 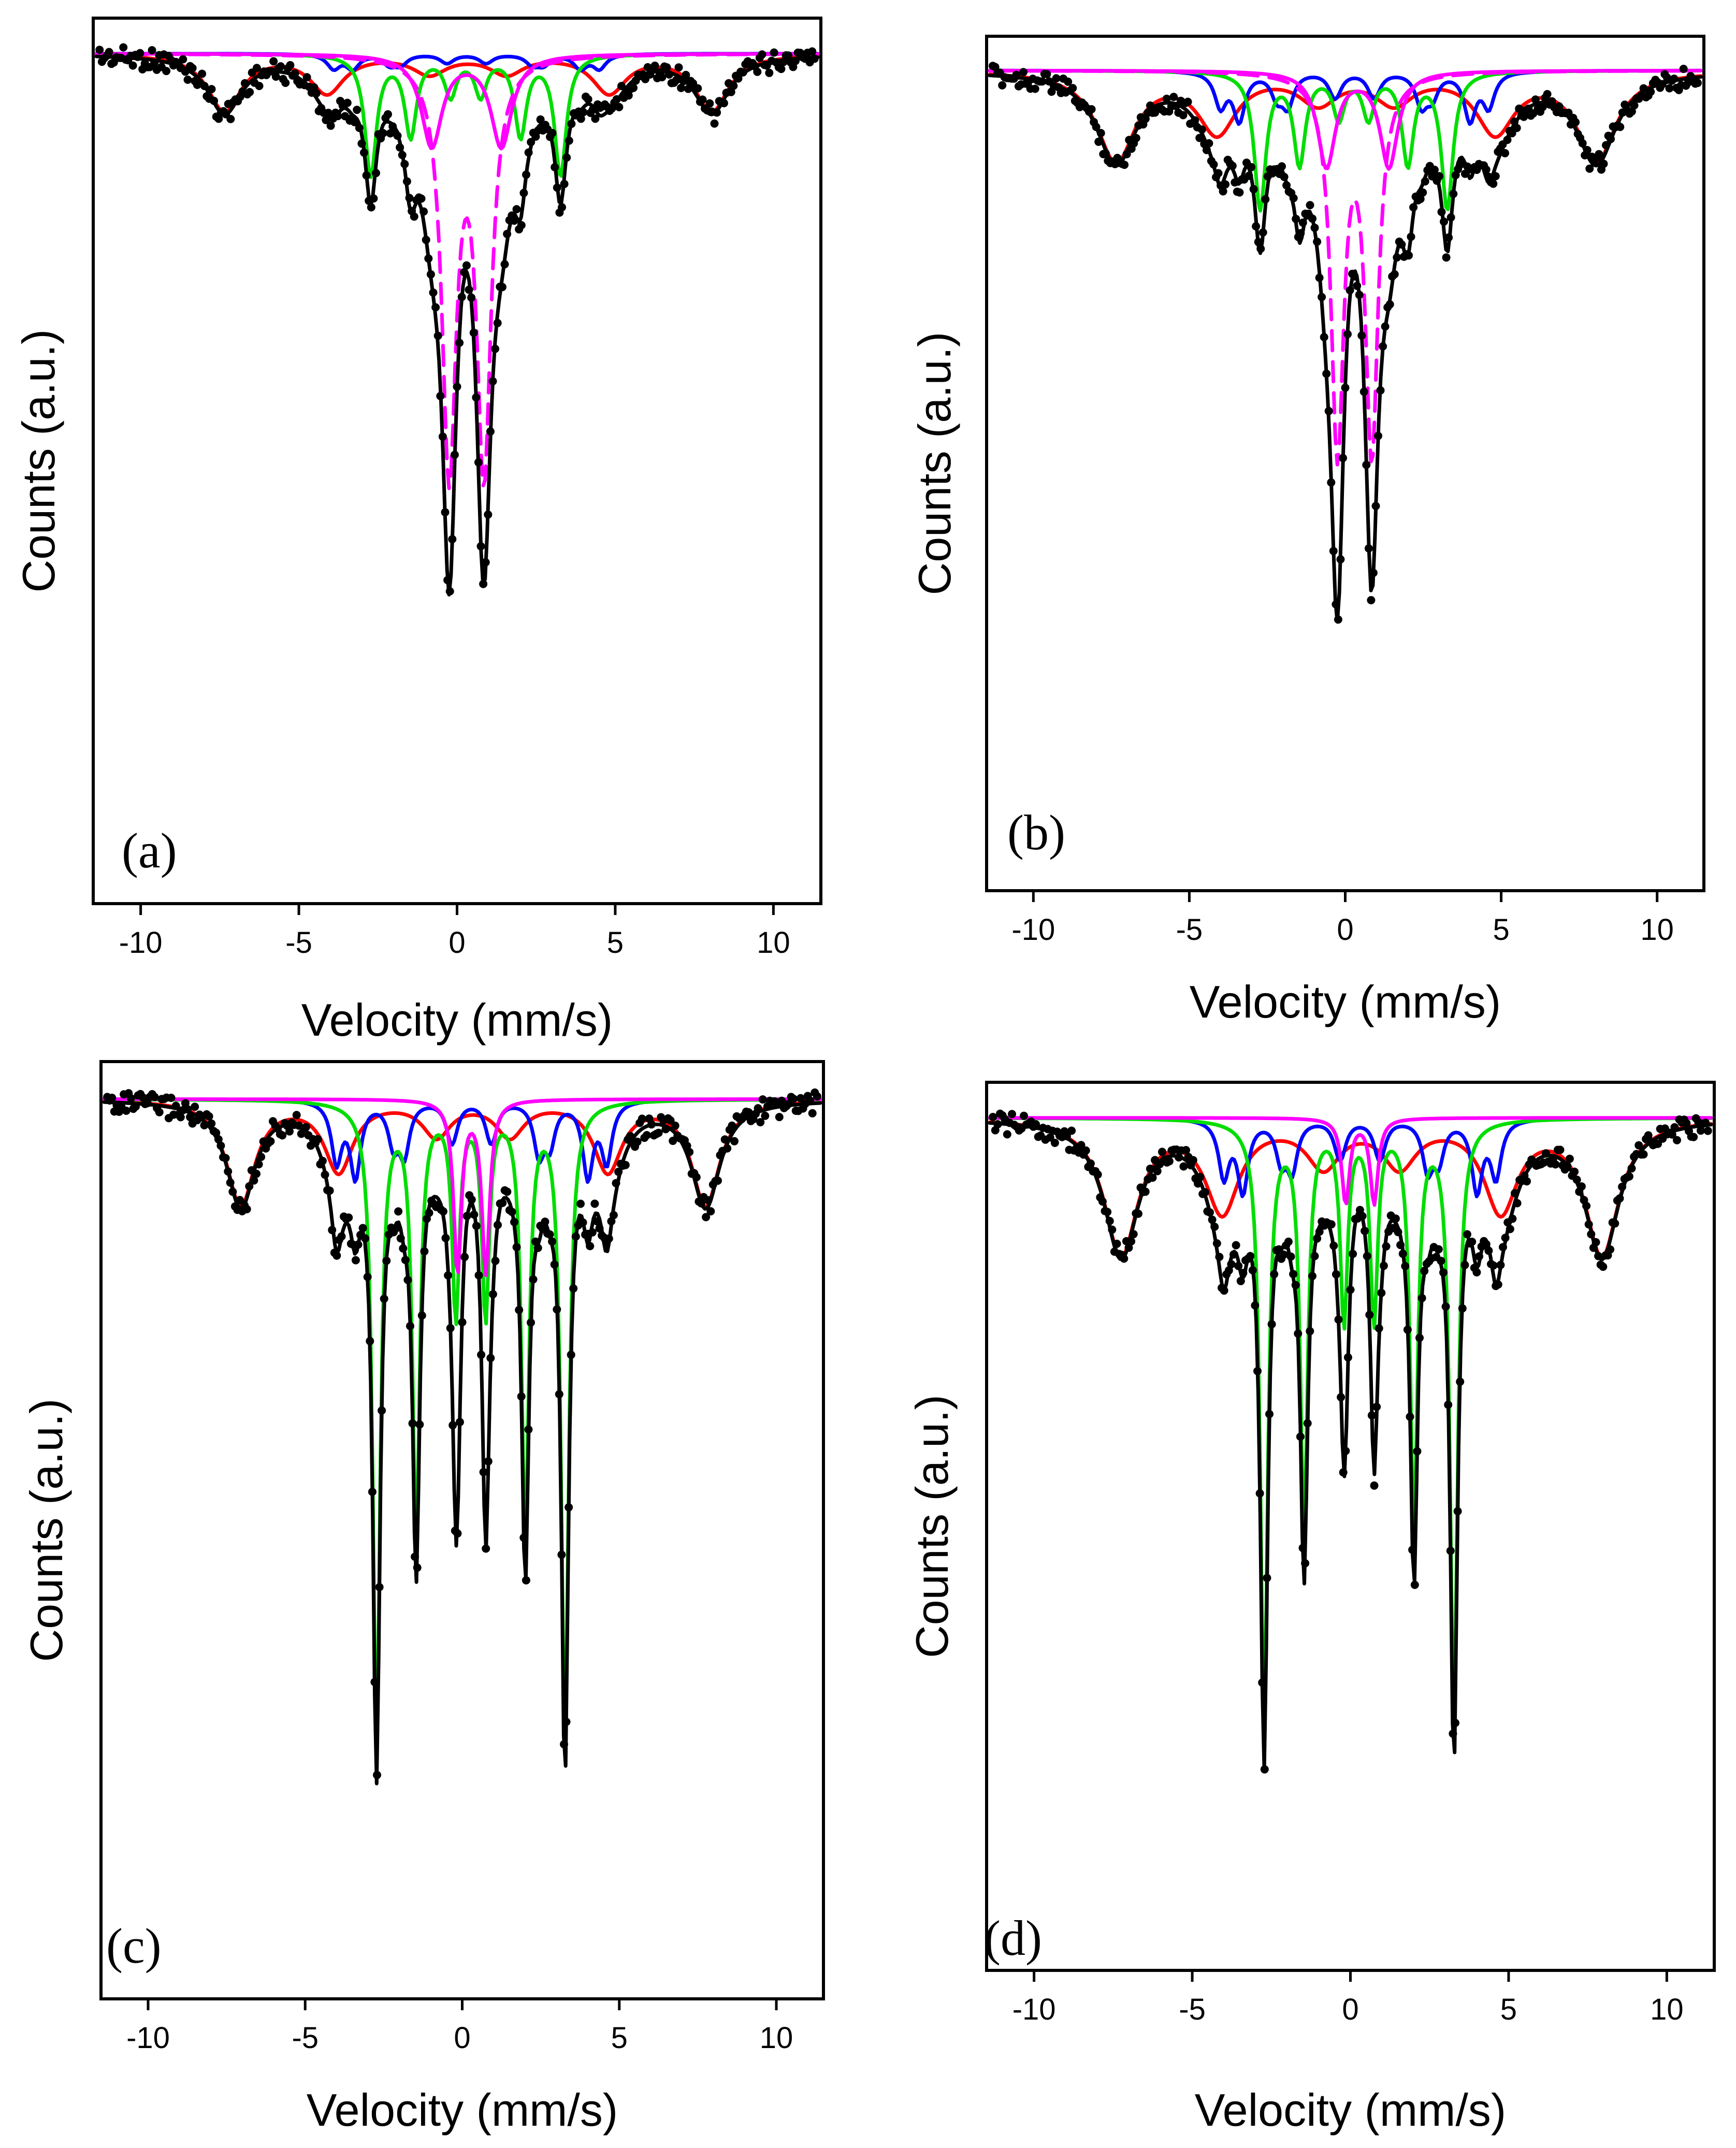 What do you see at coordinates (1657, 930) in the screenshot?
I see `x-tick-label: 10` at bounding box center [1657, 930].